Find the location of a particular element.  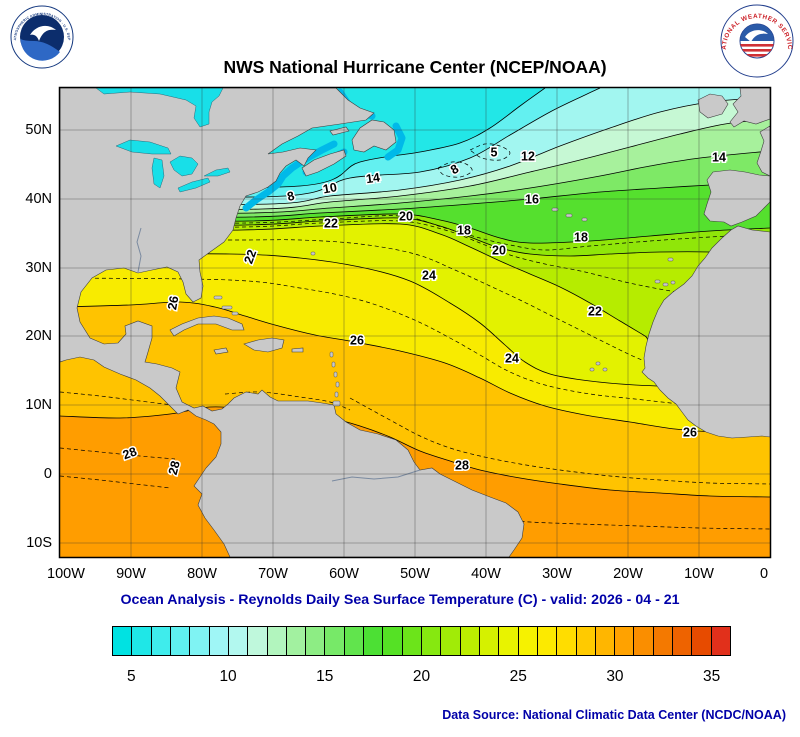

contour-label: 20 is located at coordinates (406, 216).